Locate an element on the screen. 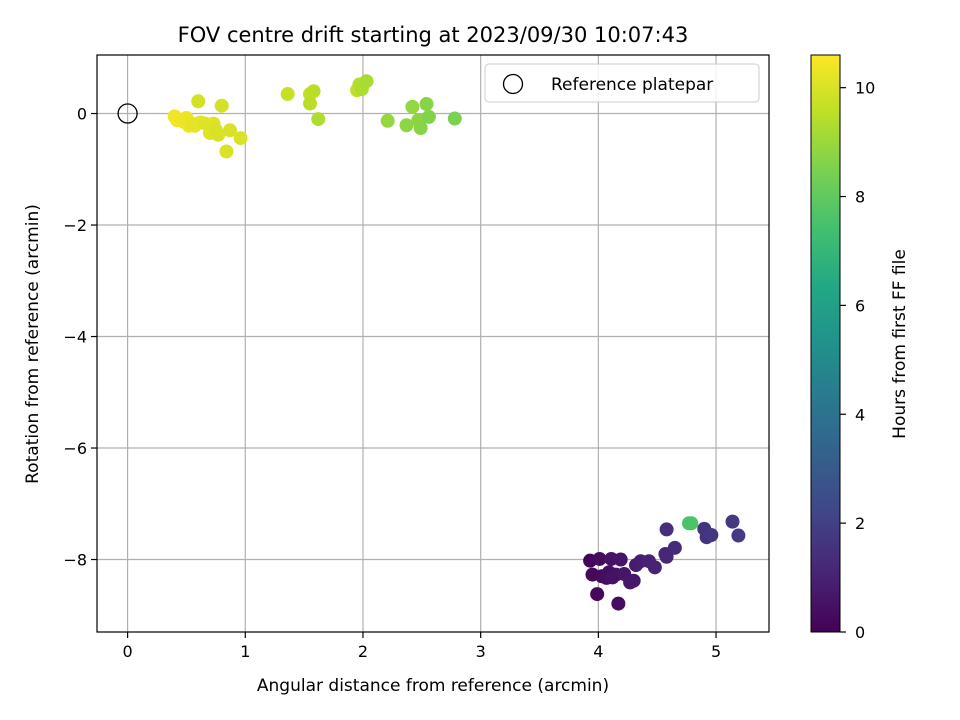  x-axis-label: Angular distance from reference (arcmin) is located at coordinates (433, 686).